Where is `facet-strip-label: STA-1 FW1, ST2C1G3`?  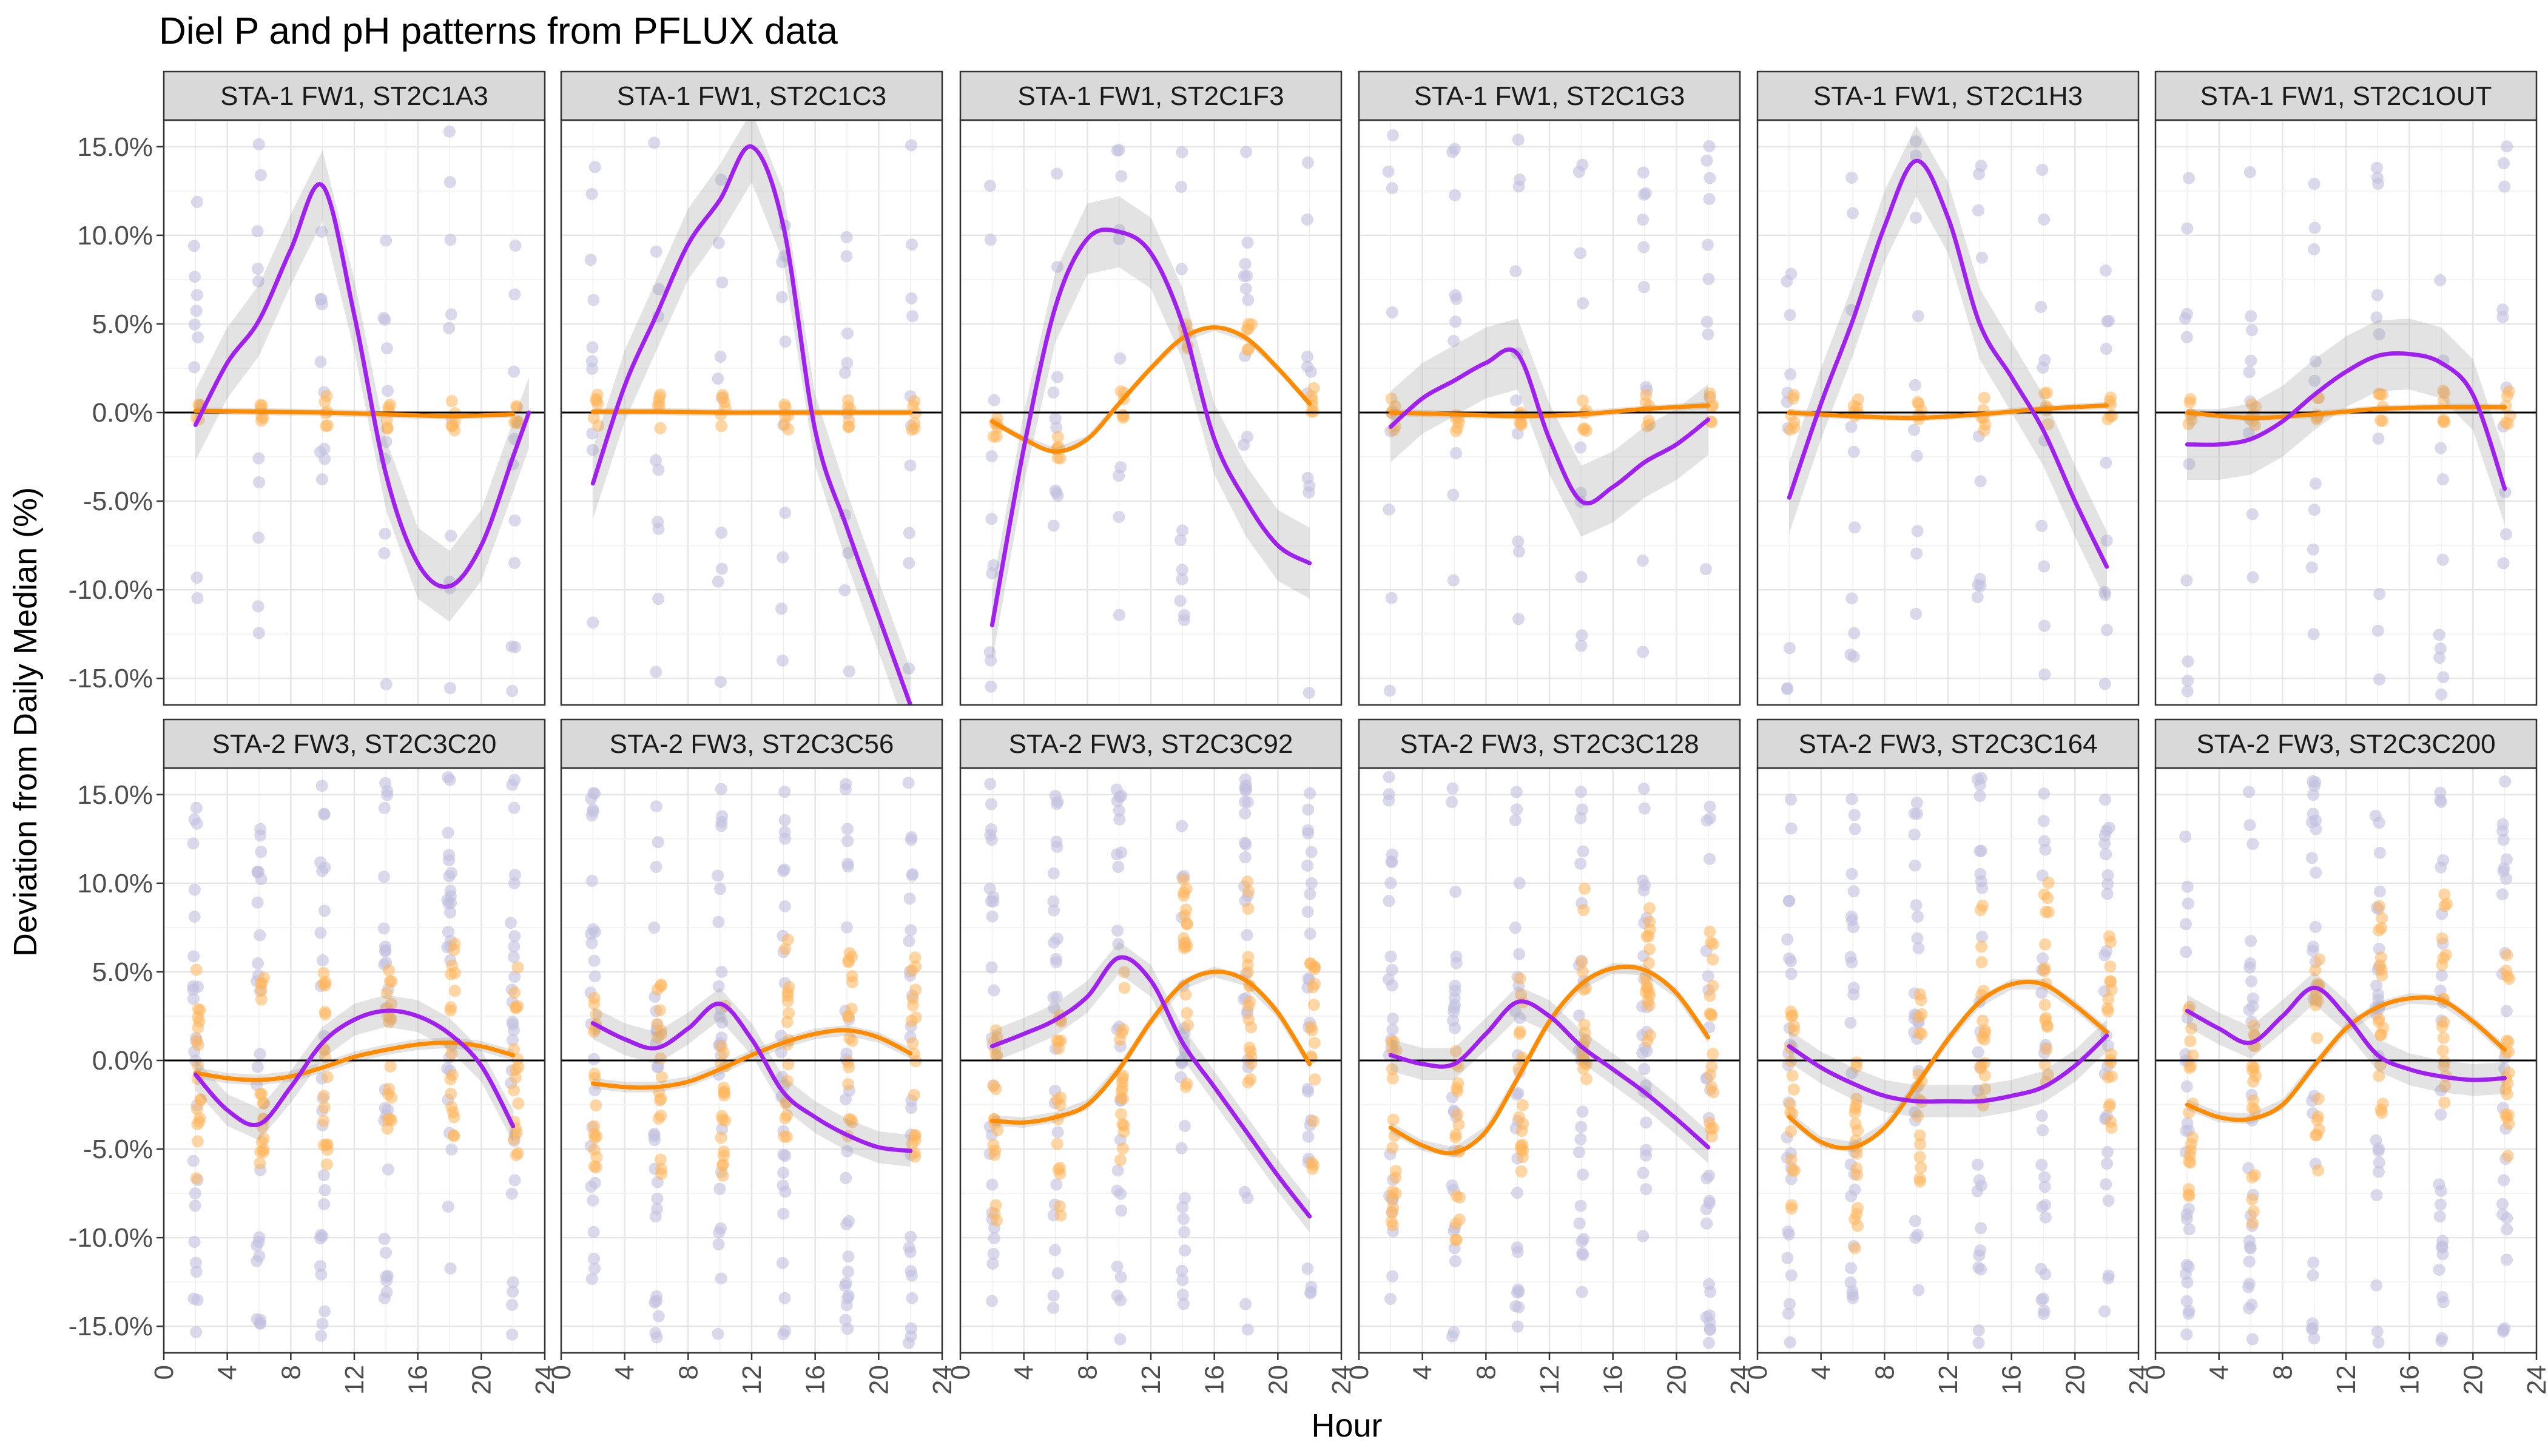 facet-strip-label: STA-1 FW1, ST2C1G3 is located at coordinates (1549, 96).